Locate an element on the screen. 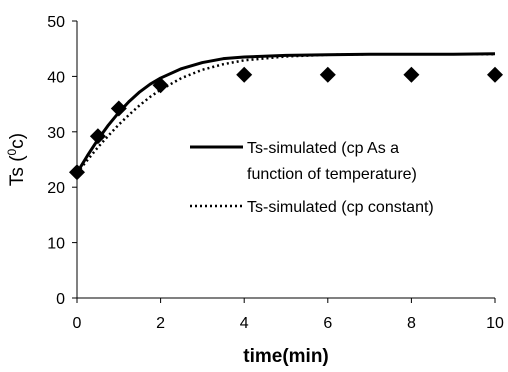 Image resolution: width=508 pixels, height=372 pixels. y-tick-label: 30 is located at coordinates (56, 133).